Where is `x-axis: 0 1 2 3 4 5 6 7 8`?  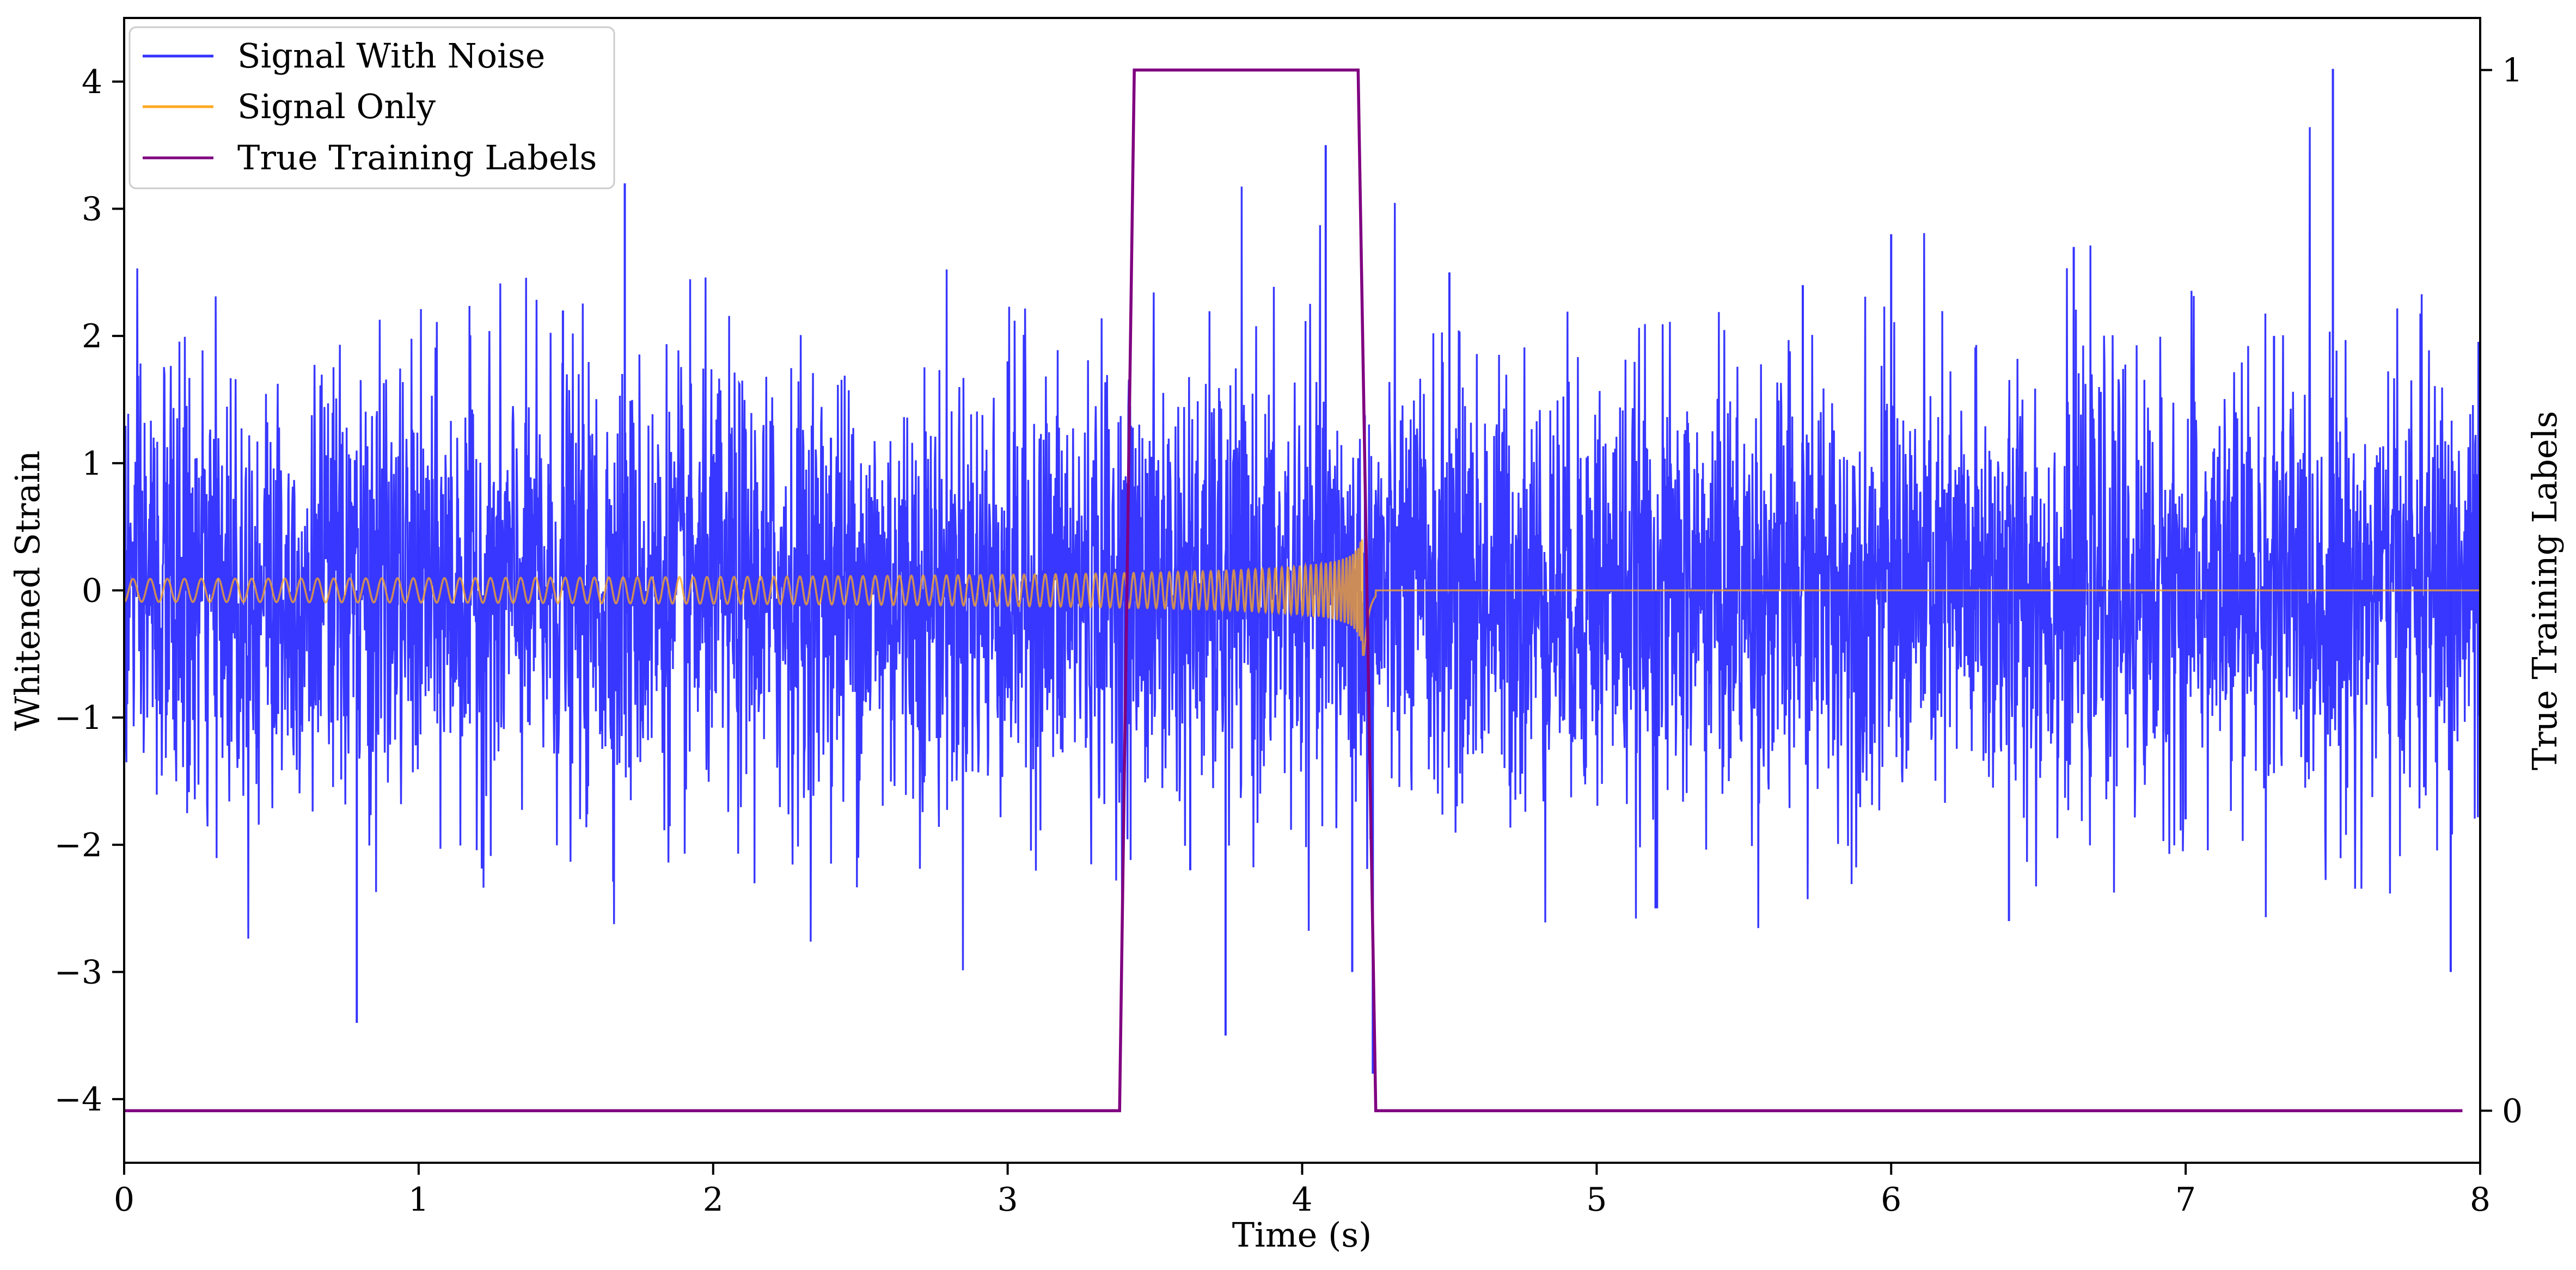 x-axis: 0 1 2 3 4 5 6 7 8 is located at coordinates (1302, 1191).